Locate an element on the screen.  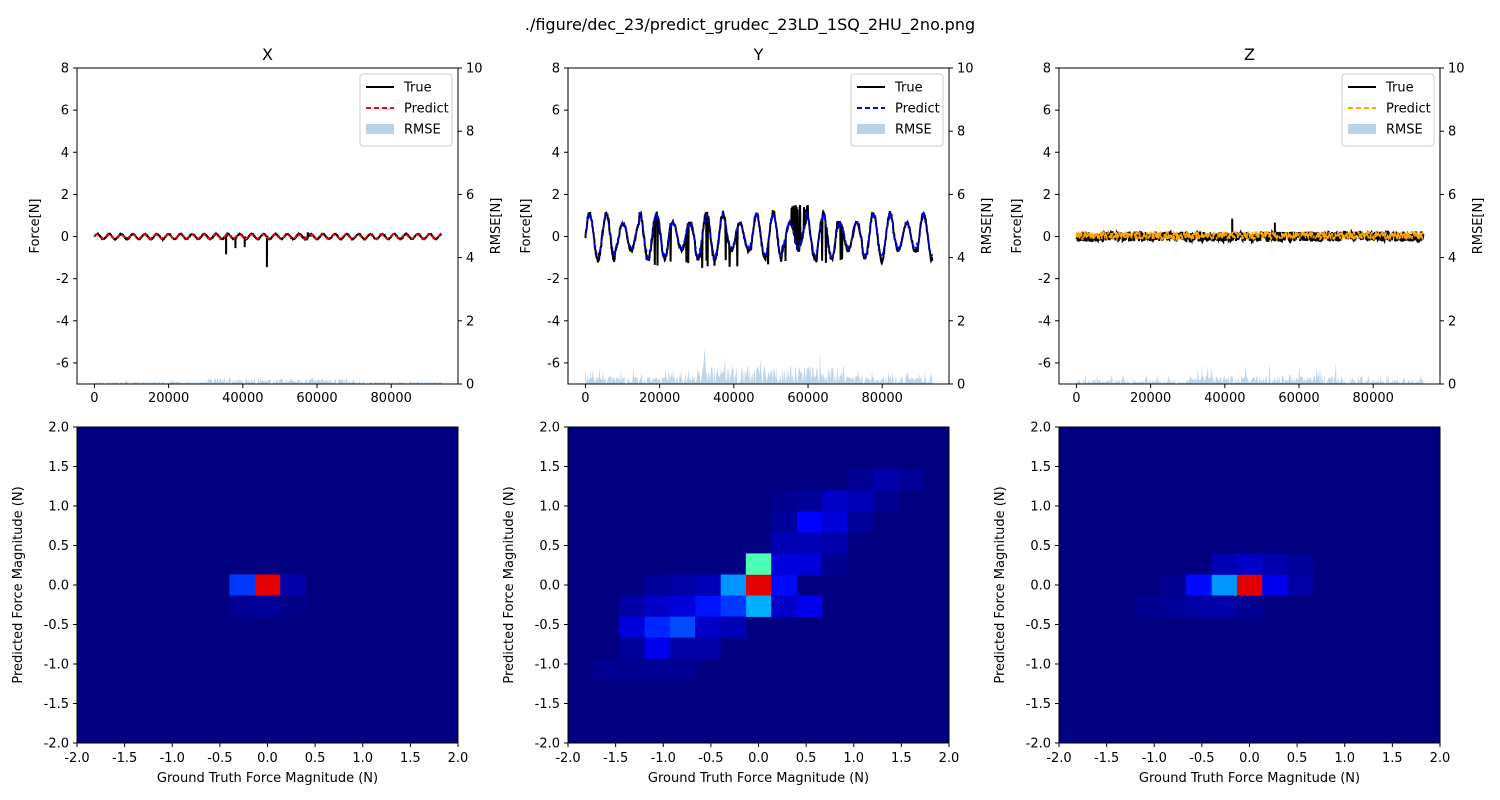
x-axis-label: Ground Truth Force Magnitude (N) is located at coordinates (758, 778).